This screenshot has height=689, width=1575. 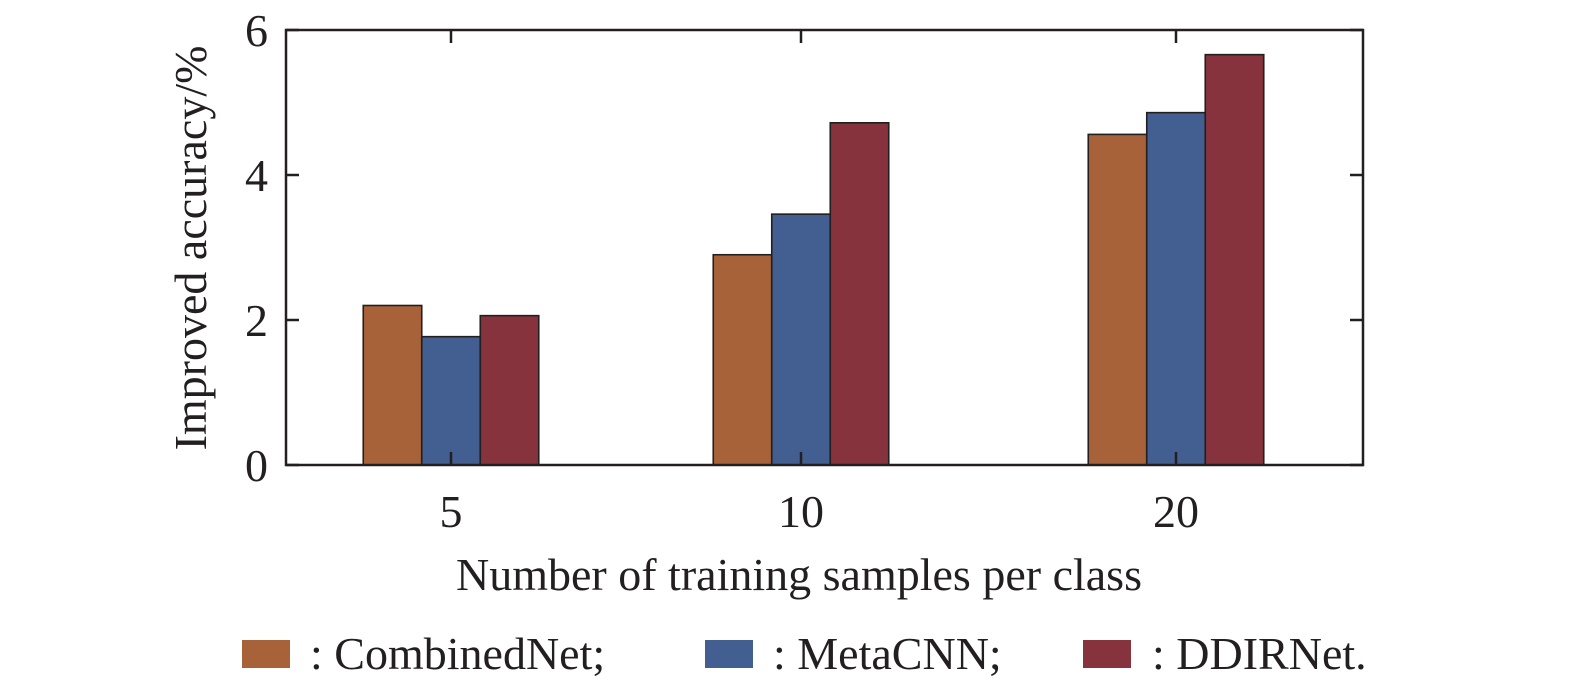 I want to click on legend-label: : CombinedNet;, so click(x=457, y=653).